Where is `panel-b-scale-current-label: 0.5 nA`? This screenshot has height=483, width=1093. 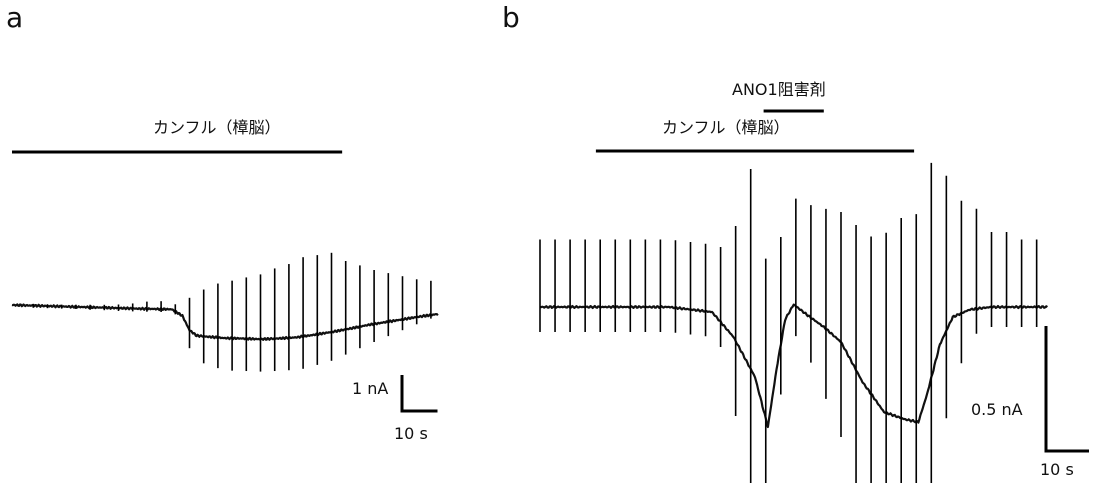 panel-b-scale-current-label: 0.5 nA is located at coordinates (997, 409).